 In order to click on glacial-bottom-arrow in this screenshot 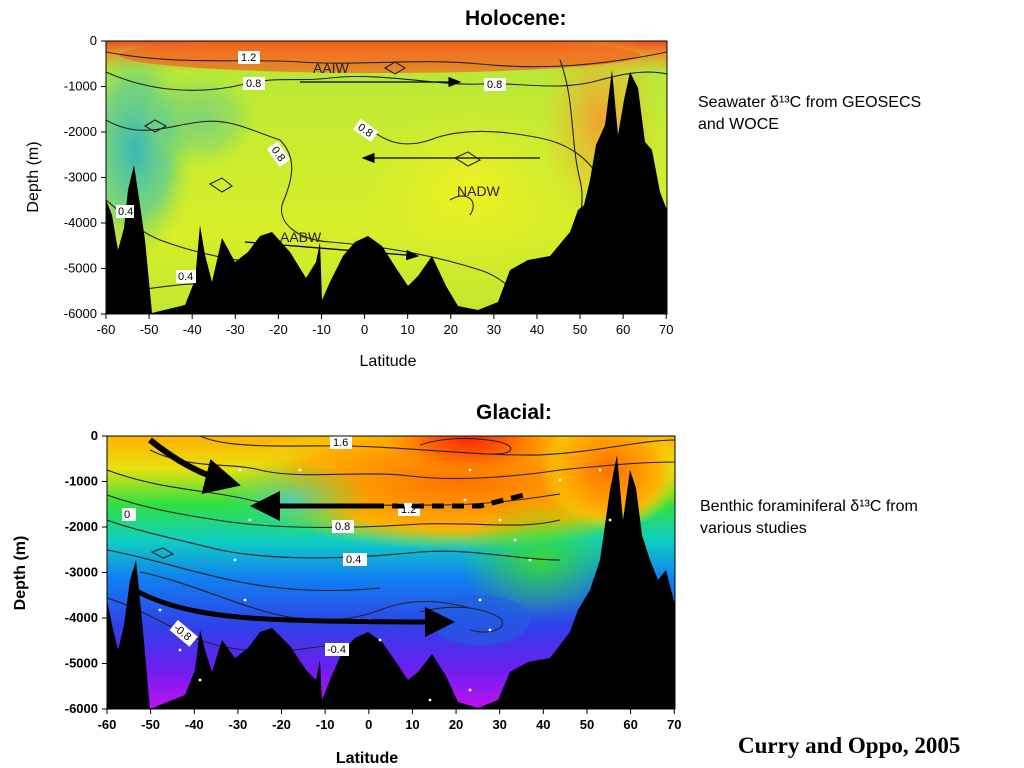, I will do `click(294, 612)`.